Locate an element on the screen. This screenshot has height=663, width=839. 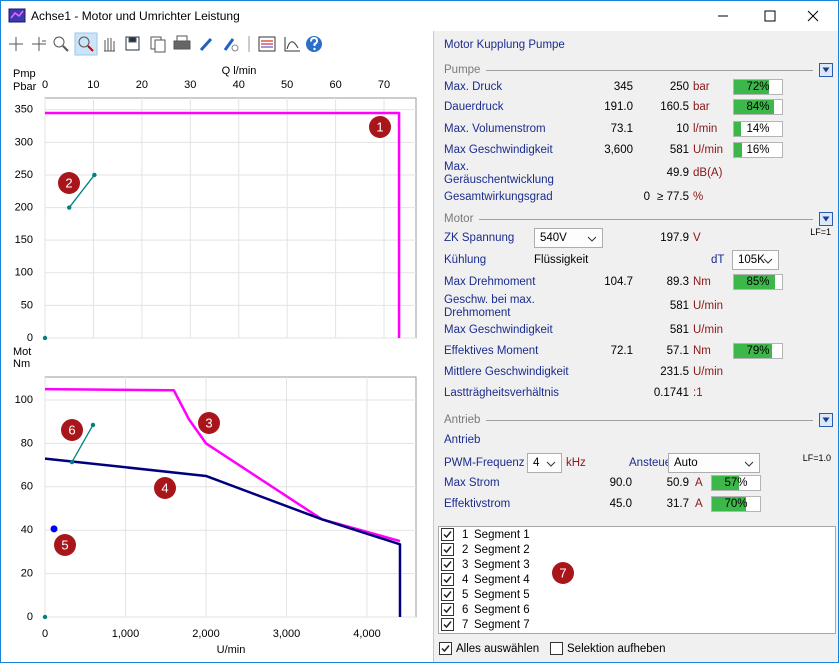
x-tick-label: 4,000 is located at coordinates (367, 634).